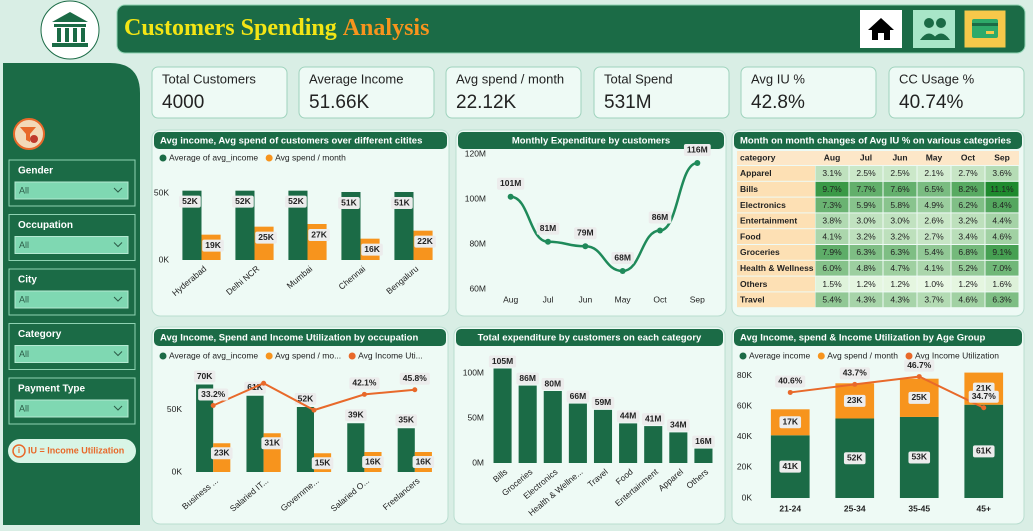  I want to click on cell-label: 9.7%, so click(832, 189).